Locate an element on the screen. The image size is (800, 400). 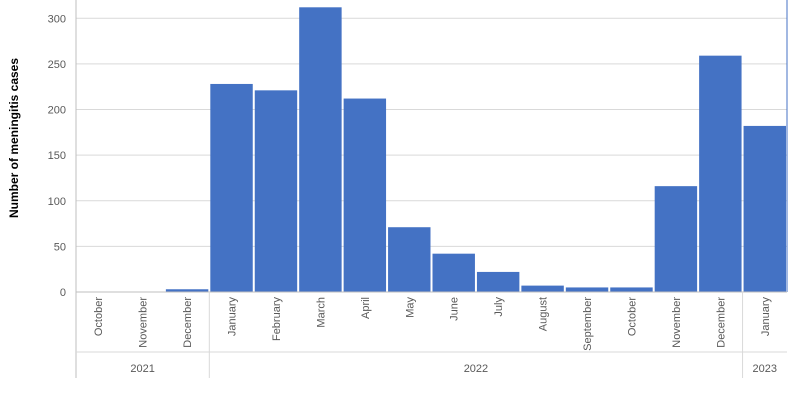
y-tick-label: 100 is located at coordinates (57, 202).